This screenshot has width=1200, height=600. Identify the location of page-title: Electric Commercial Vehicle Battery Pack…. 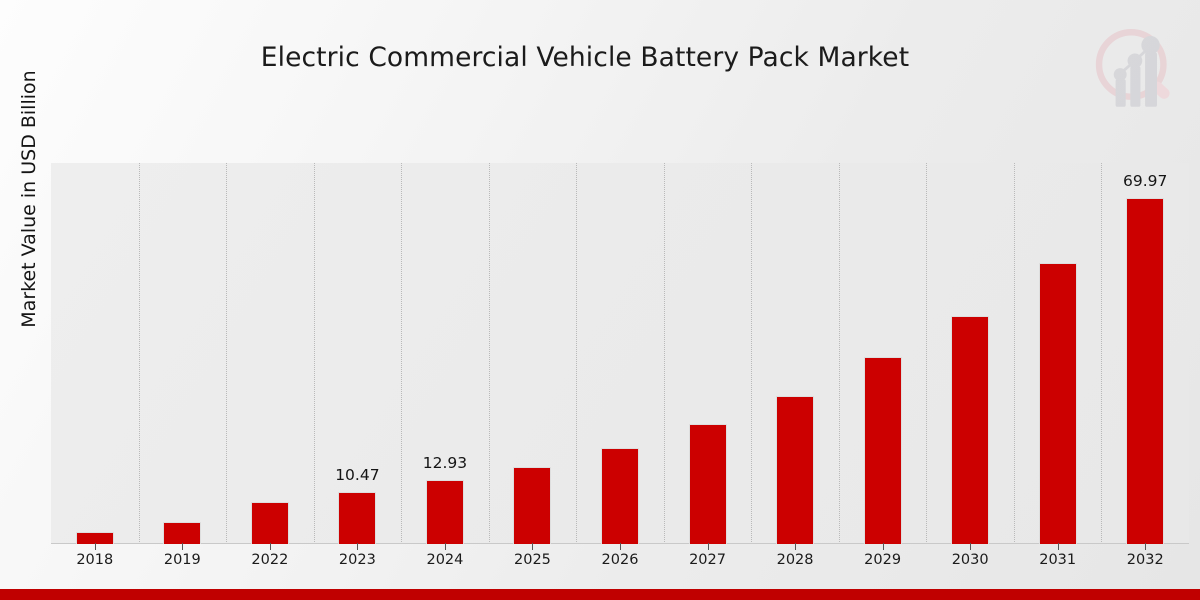
(585, 57).